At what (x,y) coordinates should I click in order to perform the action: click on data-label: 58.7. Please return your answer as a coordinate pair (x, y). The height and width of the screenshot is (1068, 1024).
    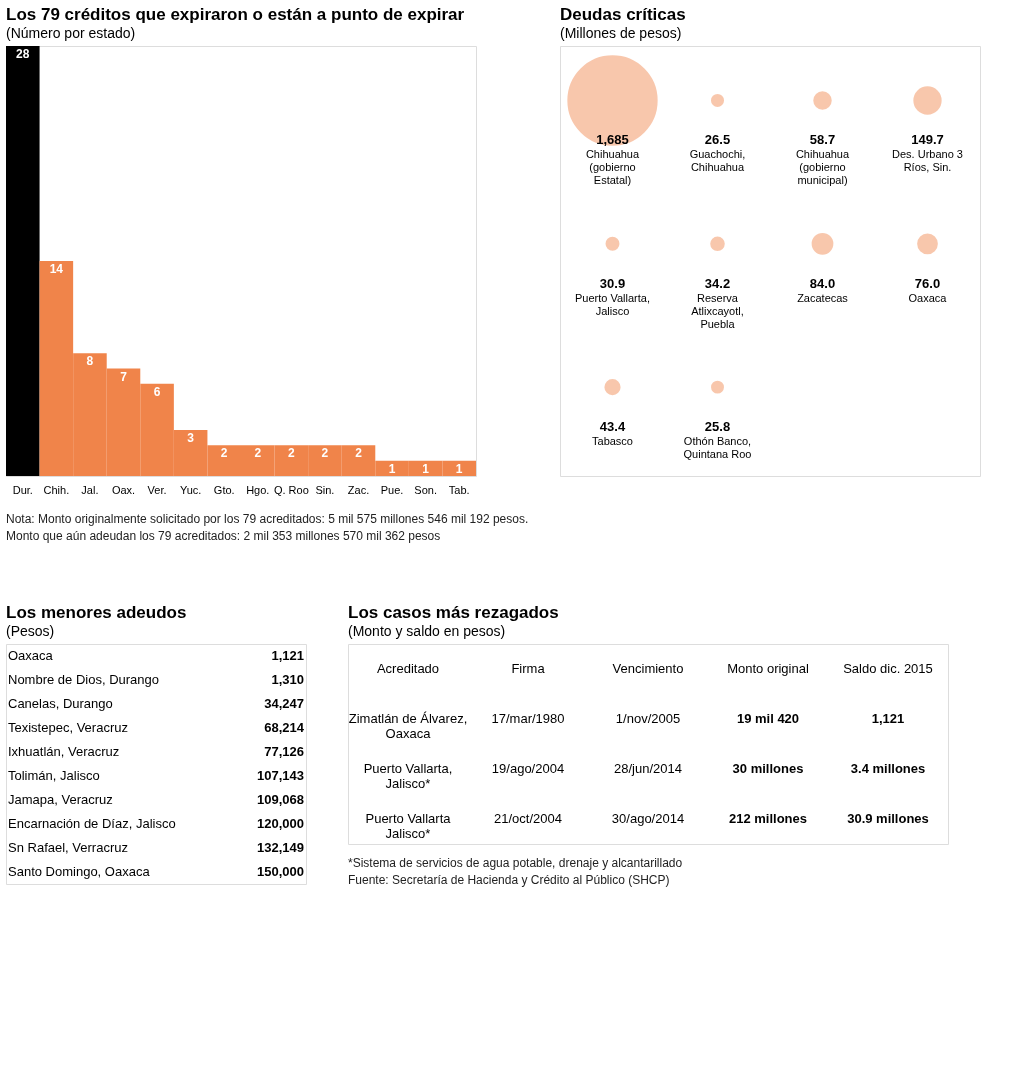
    Looking at the image, I should click on (822, 140).